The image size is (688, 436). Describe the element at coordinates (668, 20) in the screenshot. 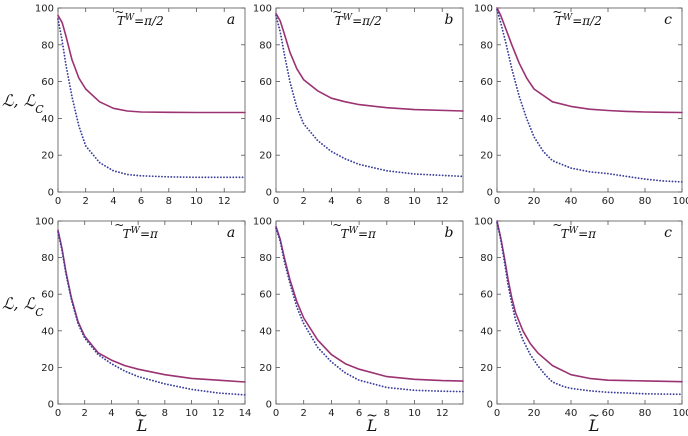

I see `panel-letter: c` at that location.